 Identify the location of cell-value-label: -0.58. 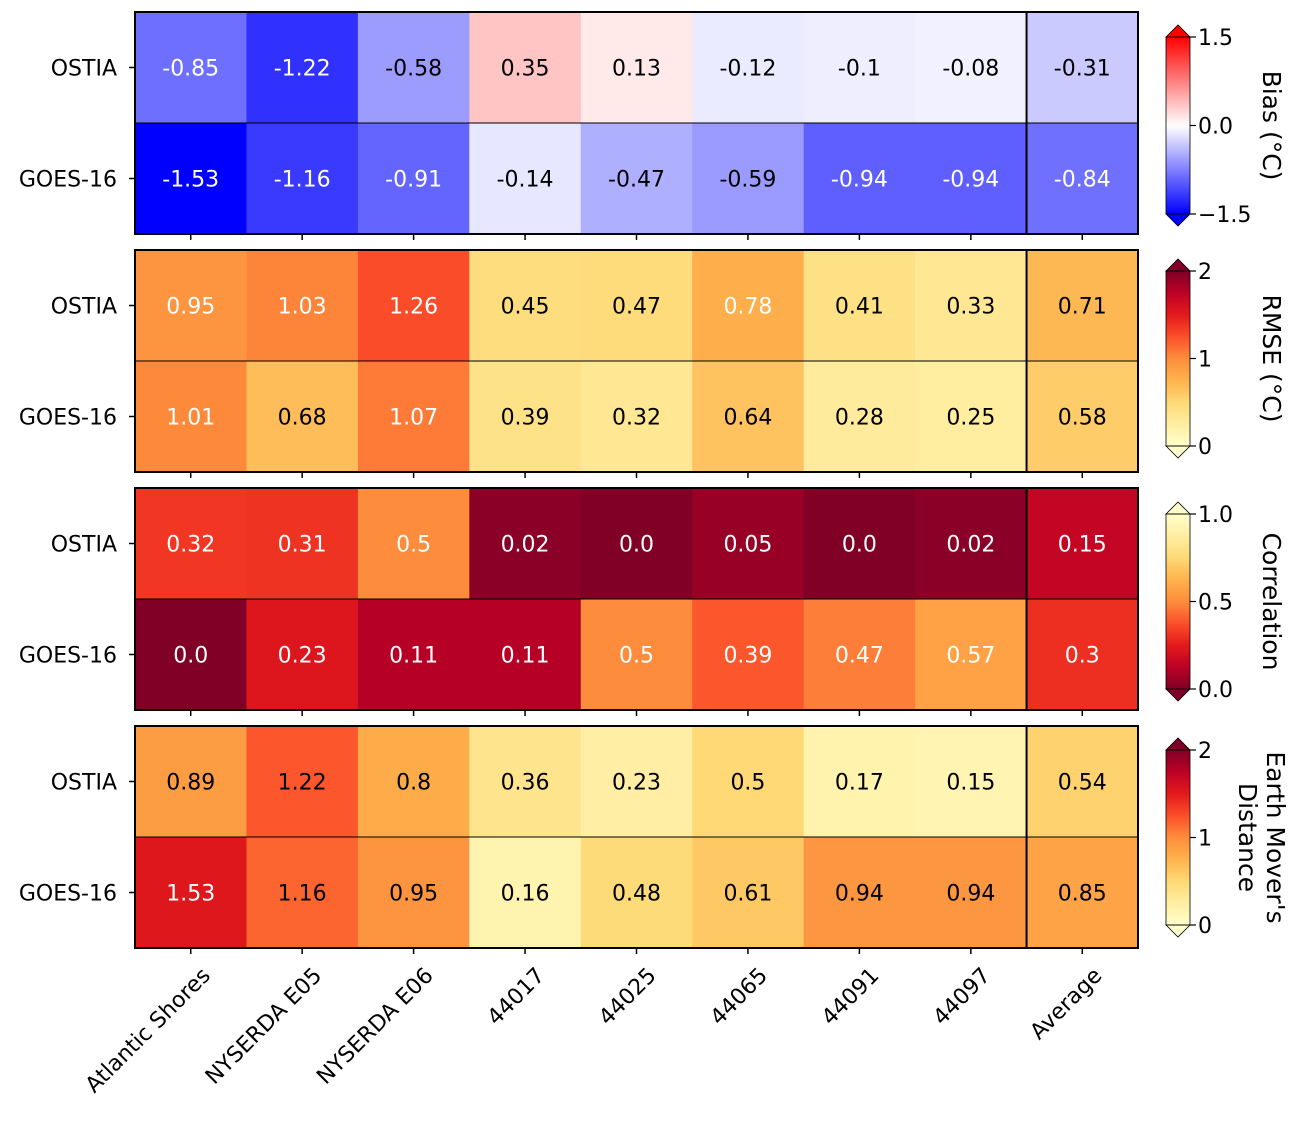
(413, 69).